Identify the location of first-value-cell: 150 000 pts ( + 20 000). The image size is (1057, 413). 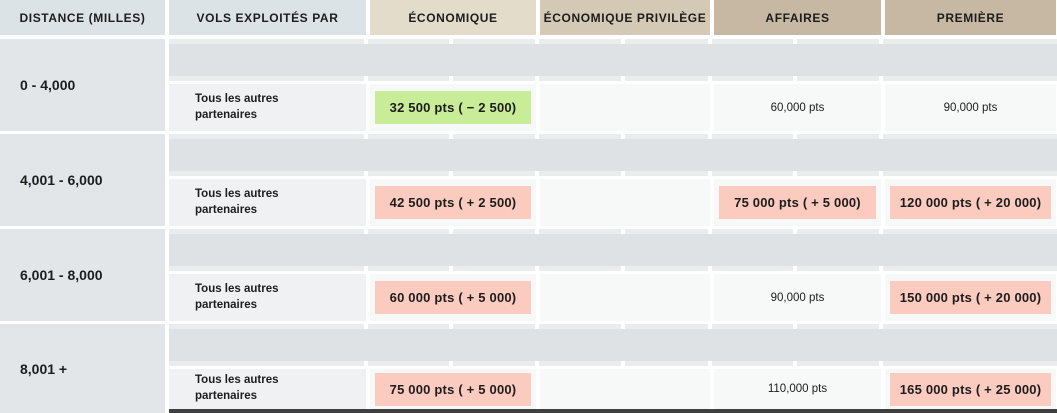
(970, 297).